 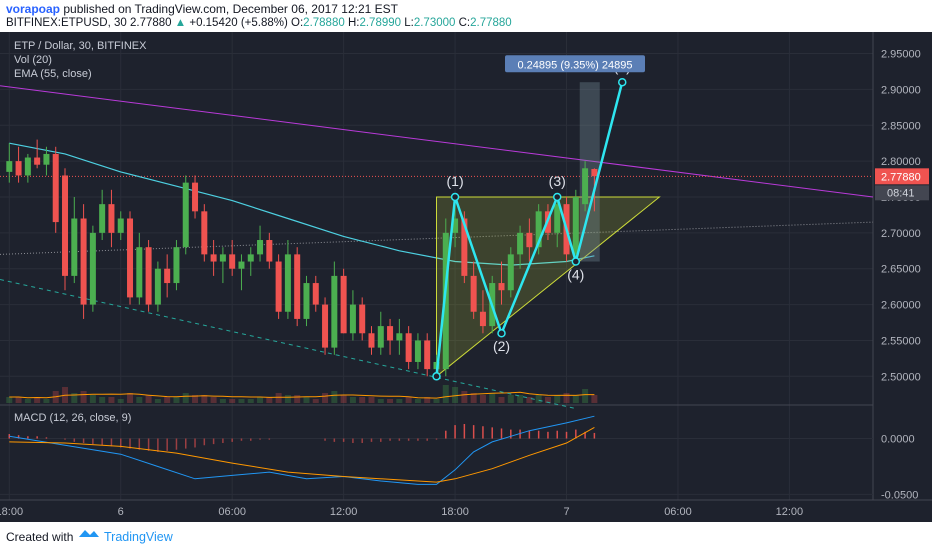 I want to click on wave-pattern: (1)(2)(3)(4)(5)0.24895 (9.35%) 24895, so click(x=538, y=218).